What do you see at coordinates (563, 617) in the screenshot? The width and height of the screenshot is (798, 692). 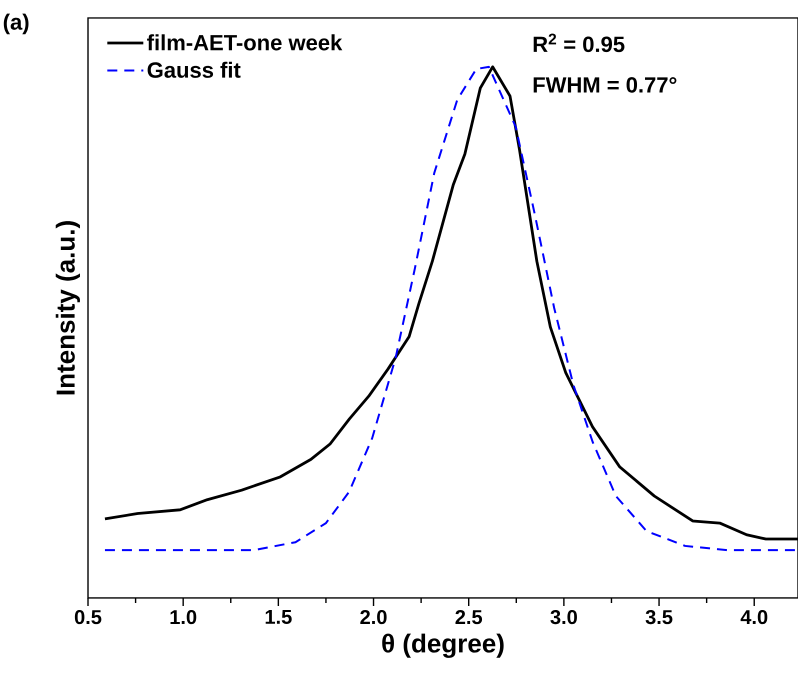 I see `x-tick-label: 3.0` at bounding box center [563, 617].